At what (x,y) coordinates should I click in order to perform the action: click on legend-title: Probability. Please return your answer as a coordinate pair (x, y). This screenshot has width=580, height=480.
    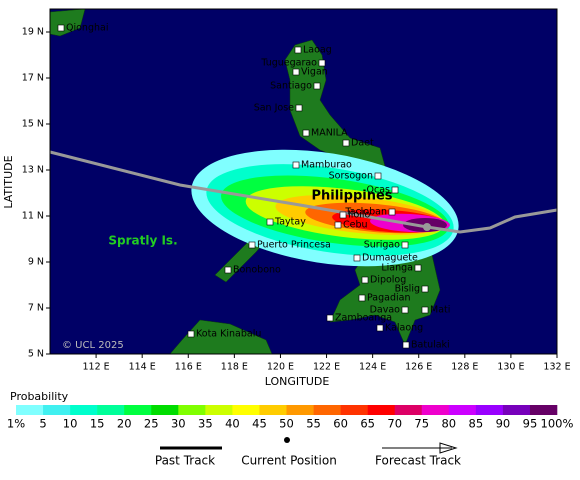
    Looking at the image, I should click on (39, 396).